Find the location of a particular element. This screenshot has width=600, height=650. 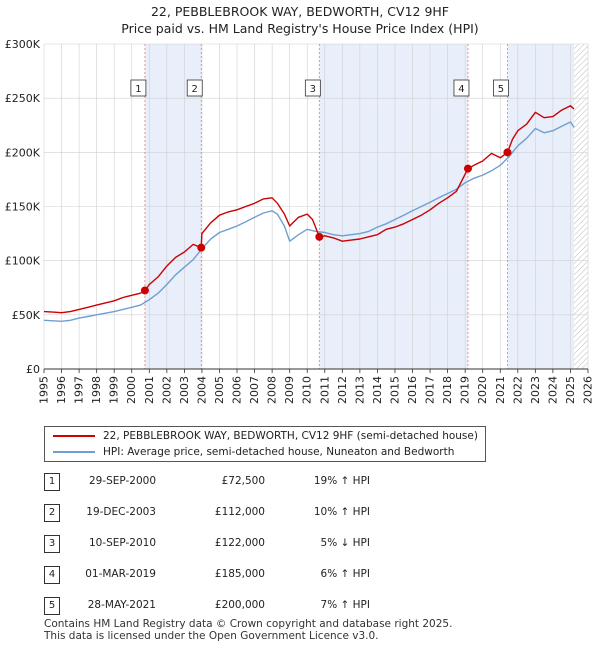

x-tick-label: 2020 is located at coordinates (482, 390).